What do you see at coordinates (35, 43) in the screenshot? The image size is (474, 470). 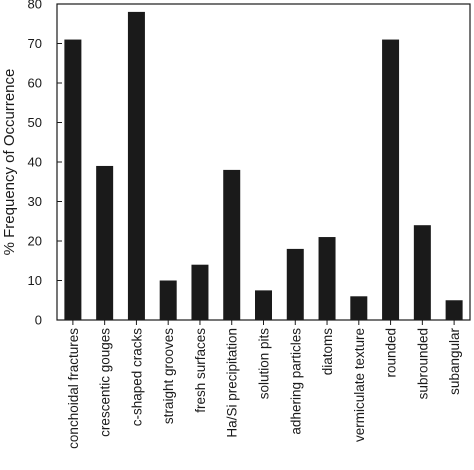 I see `y-tick-label: 70` at bounding box center [35, 43].